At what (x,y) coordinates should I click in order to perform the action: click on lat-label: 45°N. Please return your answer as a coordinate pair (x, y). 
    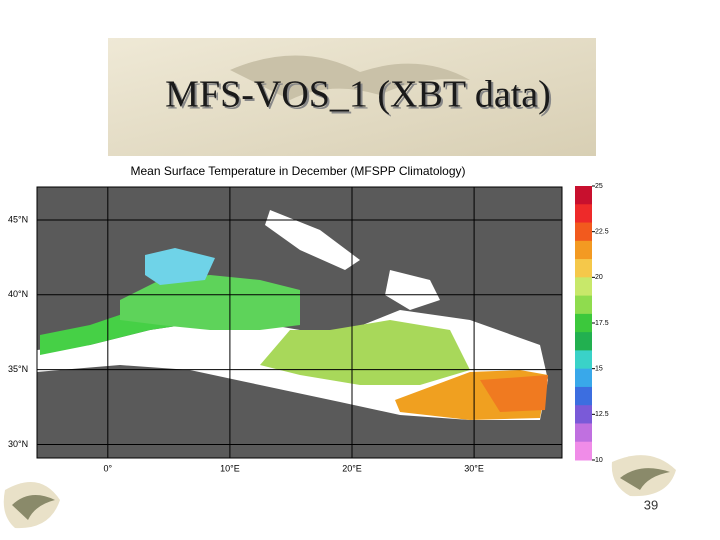
    Looking at the image, I should click on (18, 219).